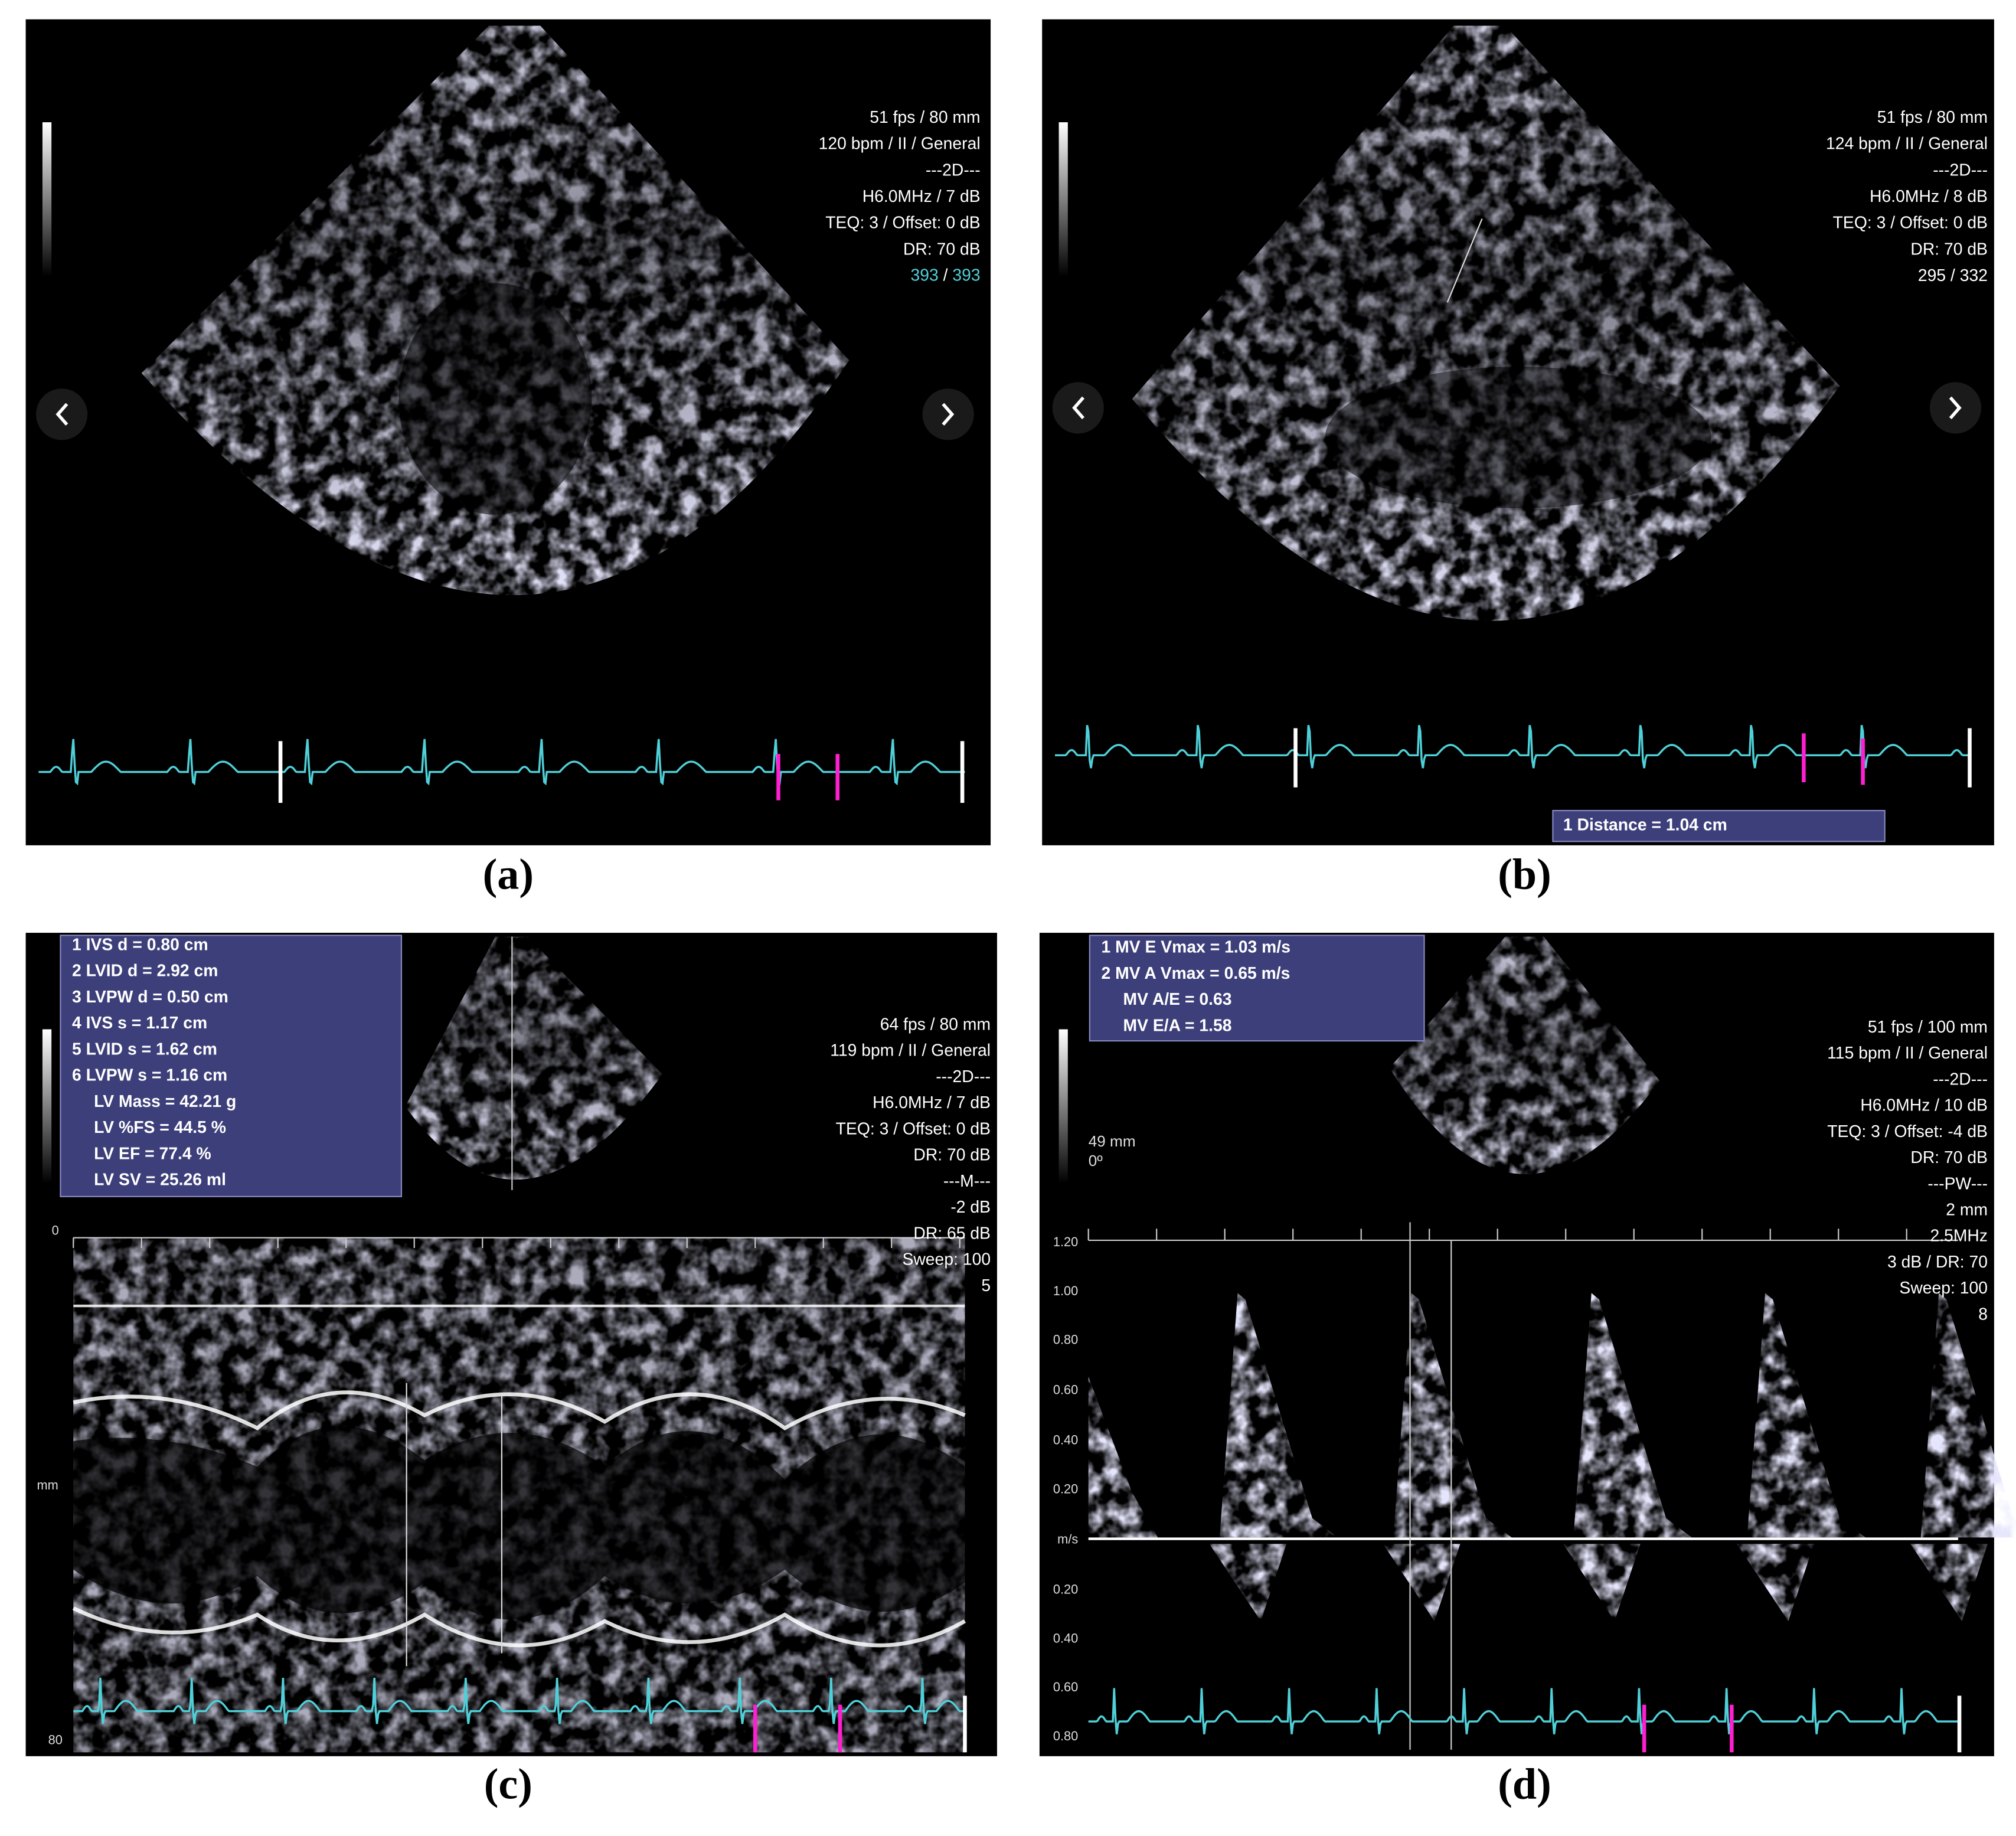 The width and height of the screenshot is (2016, 1836). I want to click on distance-caliper, so click(1464, 260).